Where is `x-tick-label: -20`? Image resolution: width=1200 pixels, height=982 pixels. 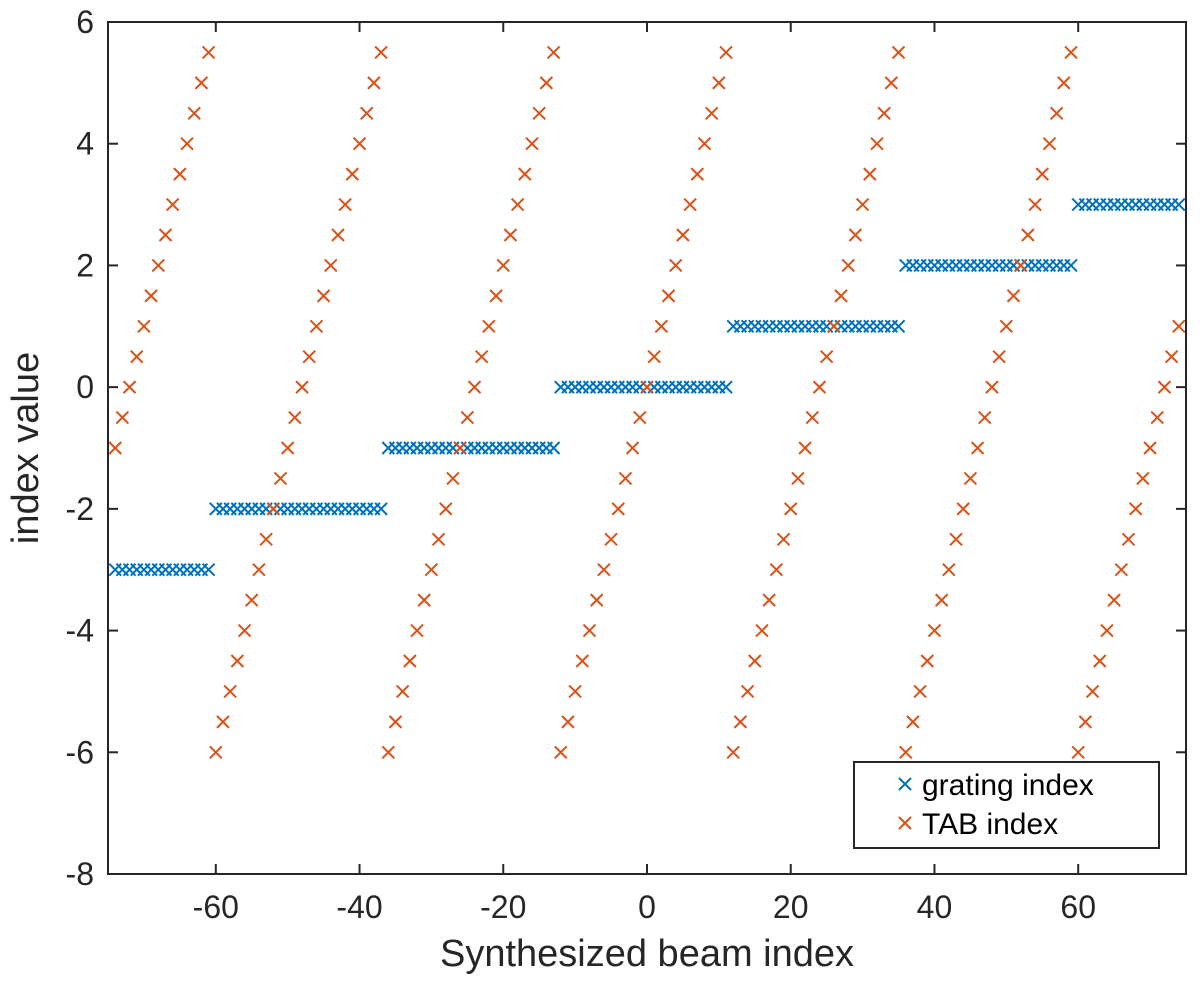 x-tick-label: -20 is located at coordinates (503, 907).